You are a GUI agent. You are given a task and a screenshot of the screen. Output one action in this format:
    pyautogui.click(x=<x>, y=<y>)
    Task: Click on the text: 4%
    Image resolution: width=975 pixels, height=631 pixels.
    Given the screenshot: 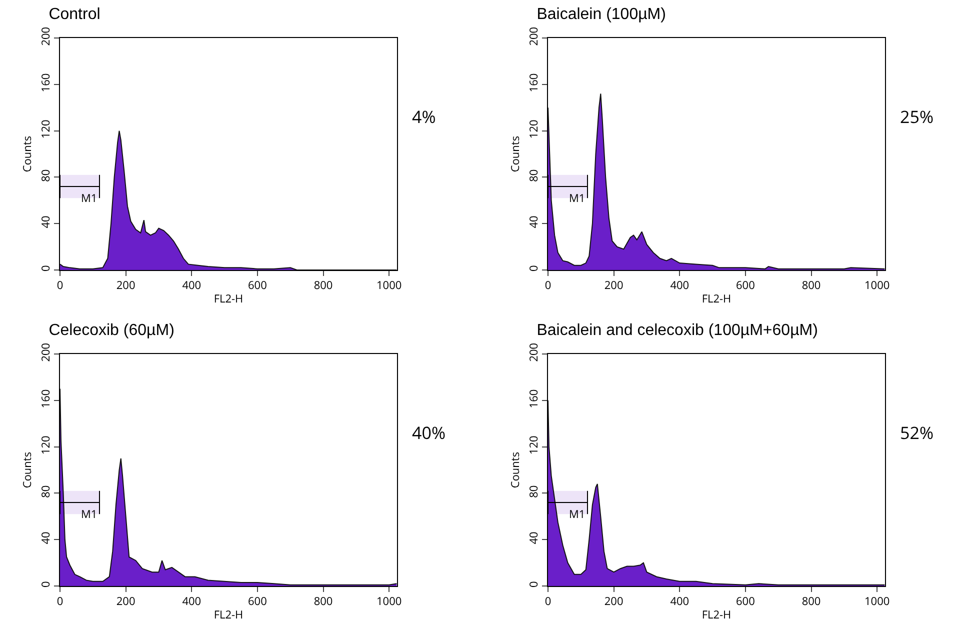 What is the action you would take?
    pyautogui.click(x=424, y=116)
    